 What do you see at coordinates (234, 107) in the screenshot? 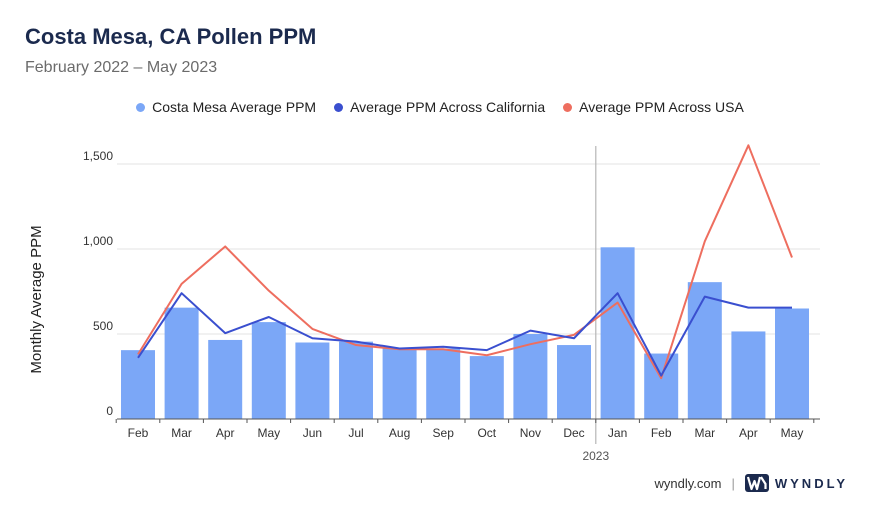
I see `legend-label-costa-mesa: Costa Mesa Average PPM` at bounding box center [234, 107].